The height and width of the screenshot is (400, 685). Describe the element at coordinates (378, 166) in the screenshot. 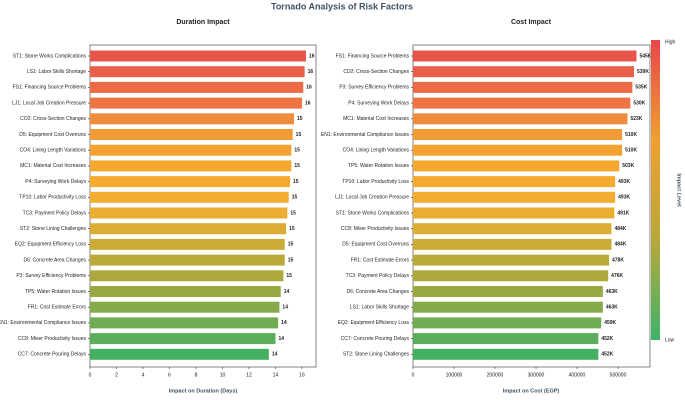

I see `y-tick-label: TP5: Water Rotation Issues` at that location.